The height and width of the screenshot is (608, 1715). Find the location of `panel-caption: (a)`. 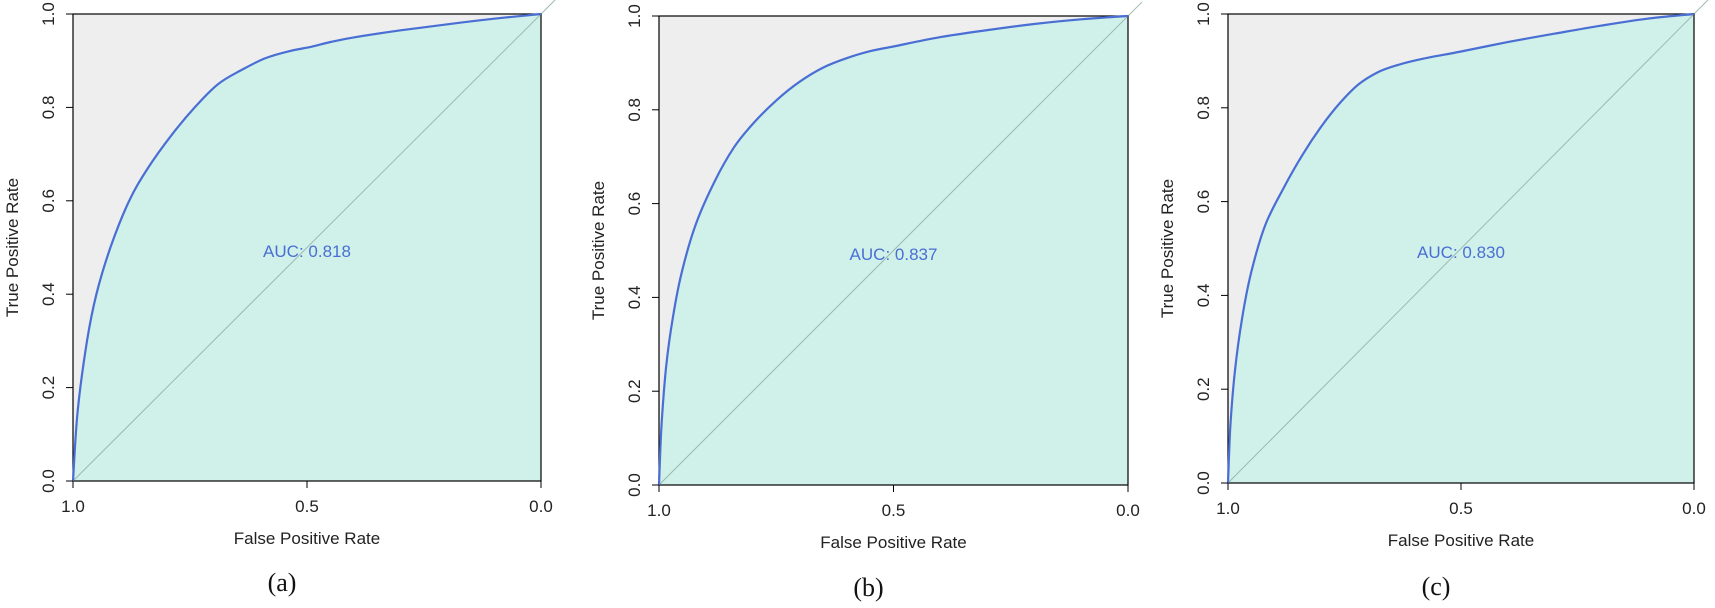

panel-caption: (a) is located at coordinates (282, 582).